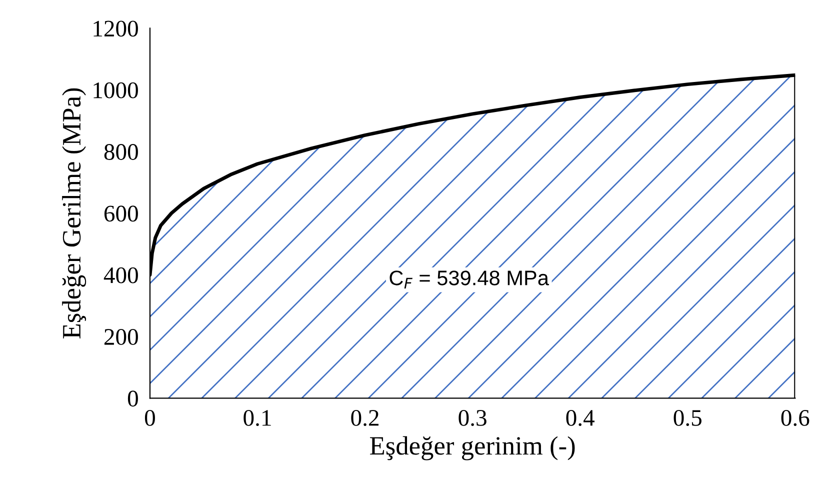 The width and height of the screenshot is (824, 504). I want to click on x-axis-title: Eşdeğer gerinim (-), so click(472, 448).